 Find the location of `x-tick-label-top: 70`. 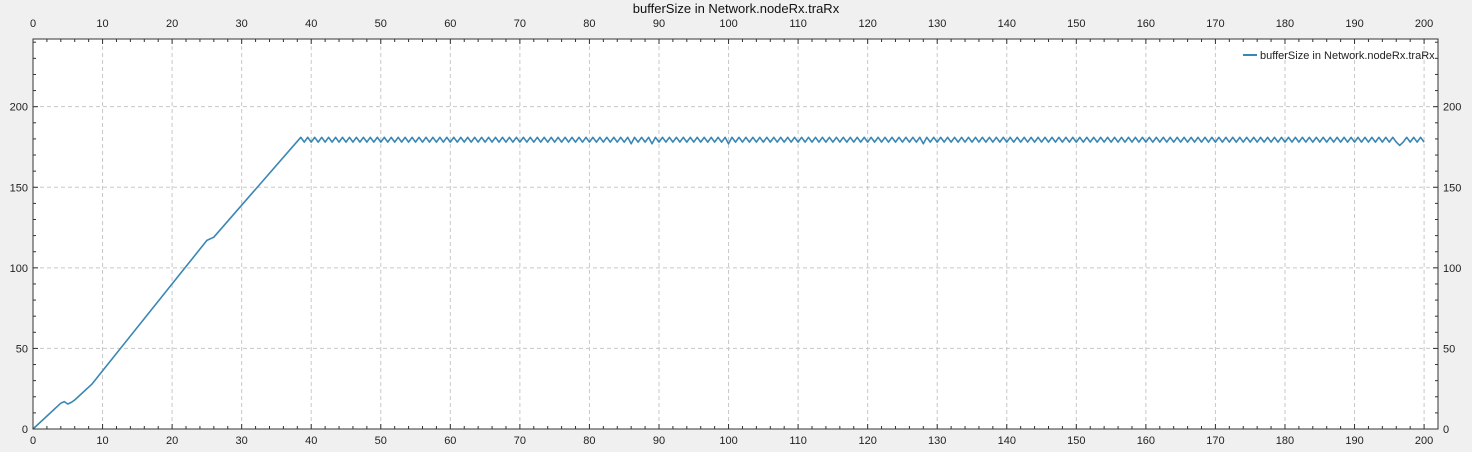

x-tick-label-top: 70 is located at coordinates (520, 24).